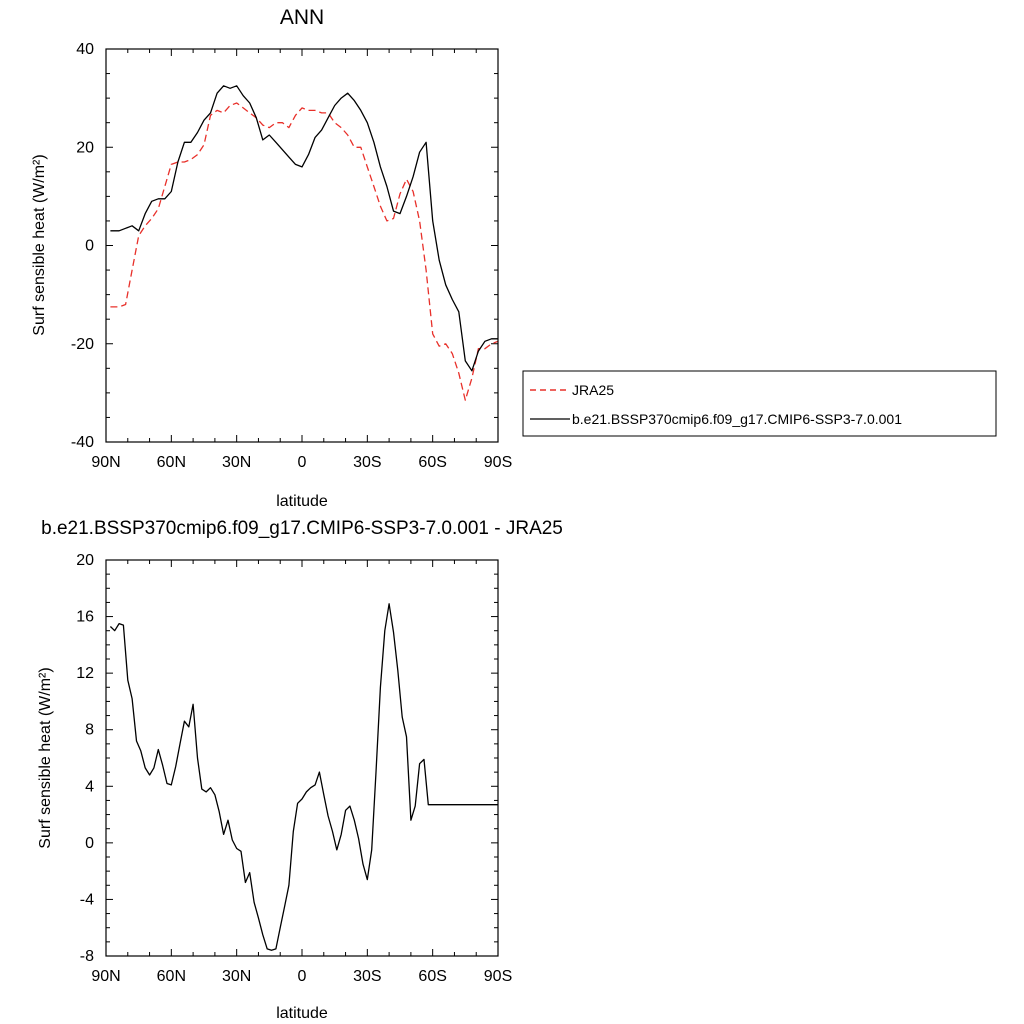  What do you see at coordinates (85, 617) in the screenshot?
I see `y-tick-label-bottom: 16` at bounding box center [85, 617].